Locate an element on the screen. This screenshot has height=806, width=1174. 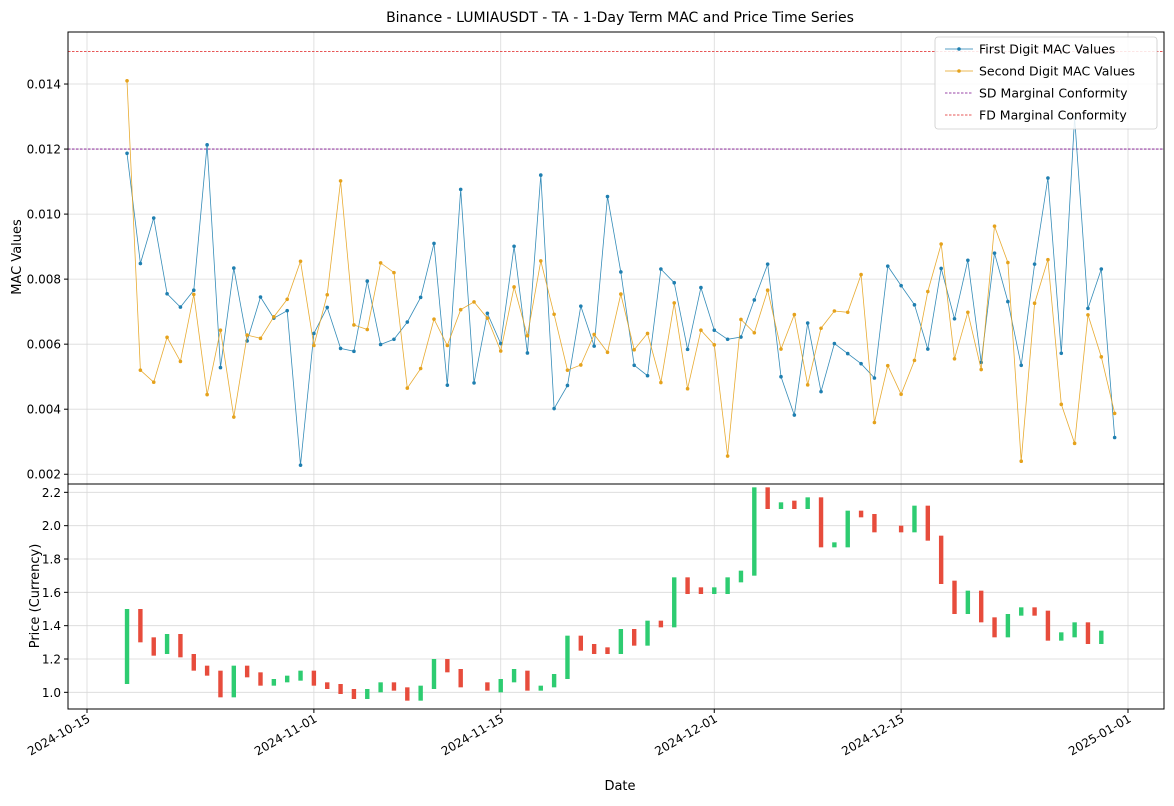
x-tick-label: 2024-11-15 is located at coordinates (472, 734).